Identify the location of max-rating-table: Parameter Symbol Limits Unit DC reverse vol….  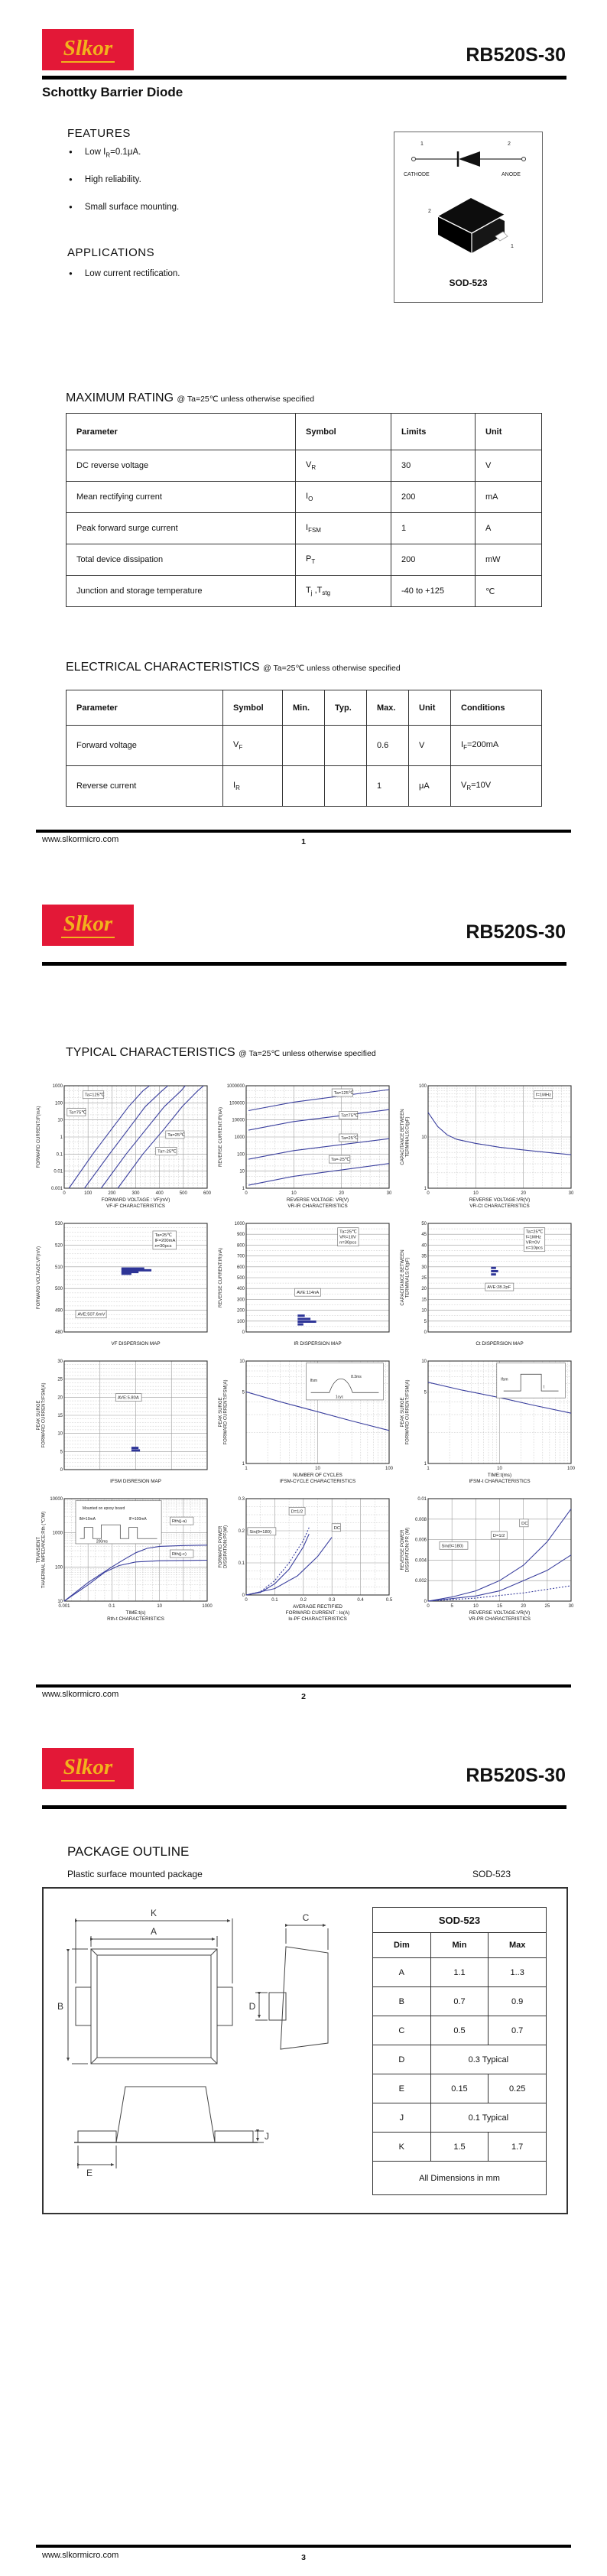
(304, 510).